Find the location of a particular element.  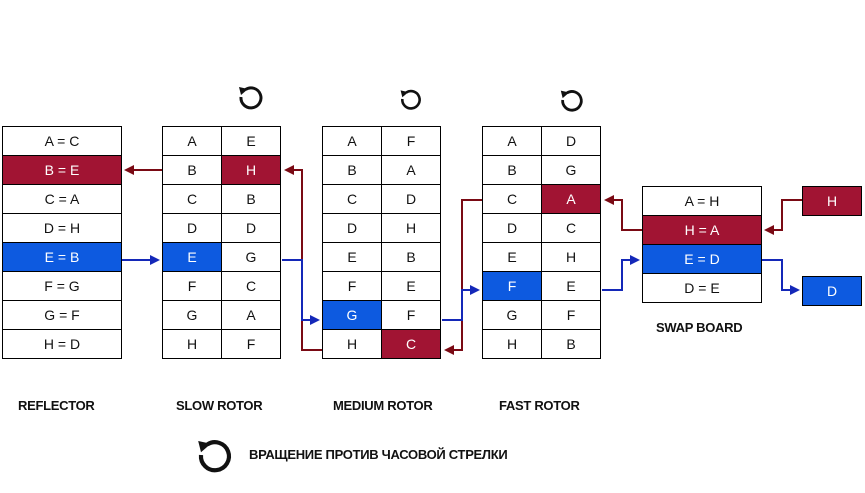

legend-label: ВРАЩЕНИЕ ПРОТИВ ЧАСОВОЙ СТРЕЛКИ is located at coordinates (378, 454).